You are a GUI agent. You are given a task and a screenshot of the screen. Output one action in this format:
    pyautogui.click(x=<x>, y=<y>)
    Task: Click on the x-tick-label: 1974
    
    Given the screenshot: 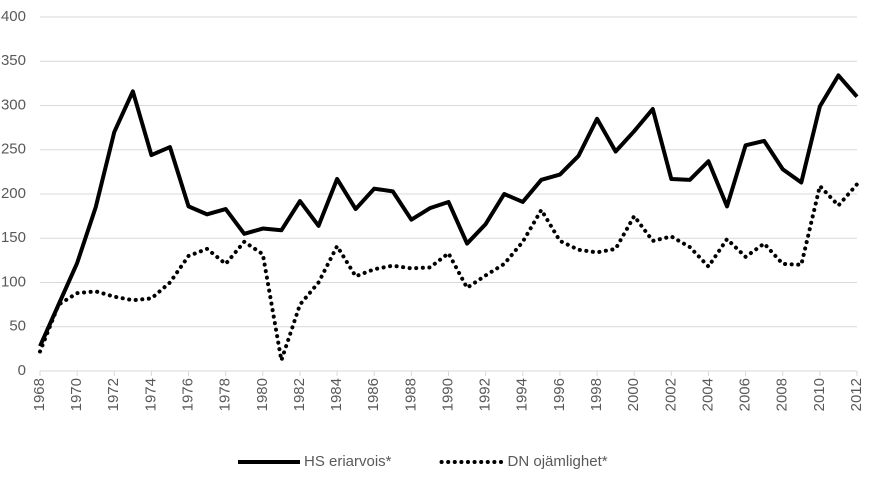 What is the action you would take?
    pyautogui.click(x=150, y=394)
    